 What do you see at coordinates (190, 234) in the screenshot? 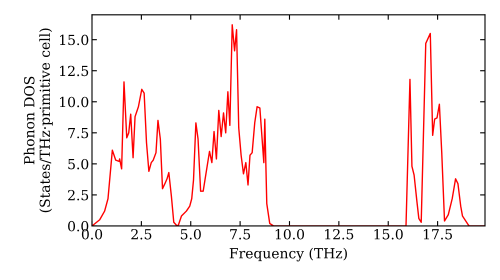
I see `x-tick-label: 5.0` at bounding box center [190, 234].